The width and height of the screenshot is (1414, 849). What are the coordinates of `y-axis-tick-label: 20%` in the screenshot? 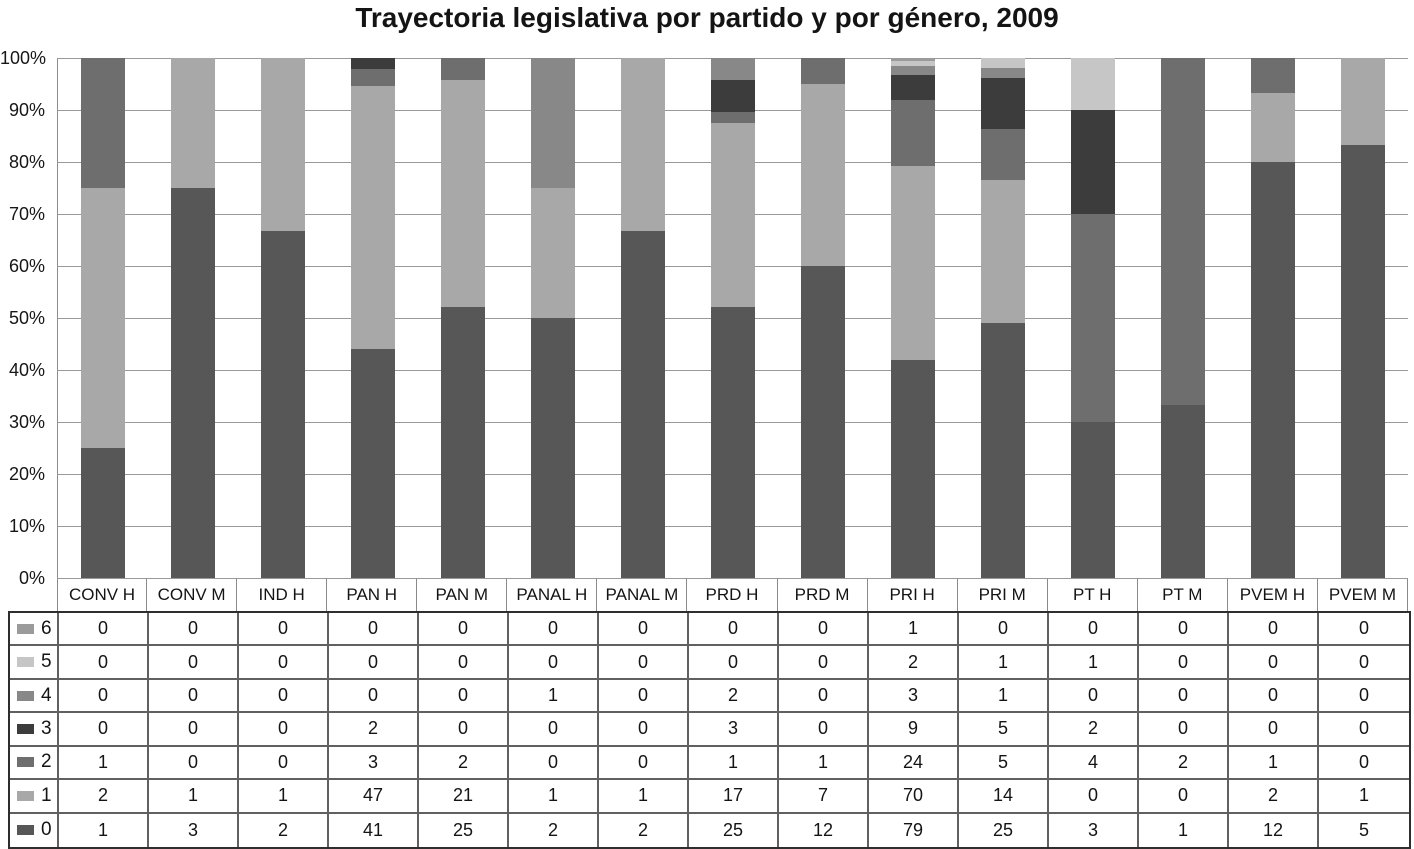 It's located at (26, 474).